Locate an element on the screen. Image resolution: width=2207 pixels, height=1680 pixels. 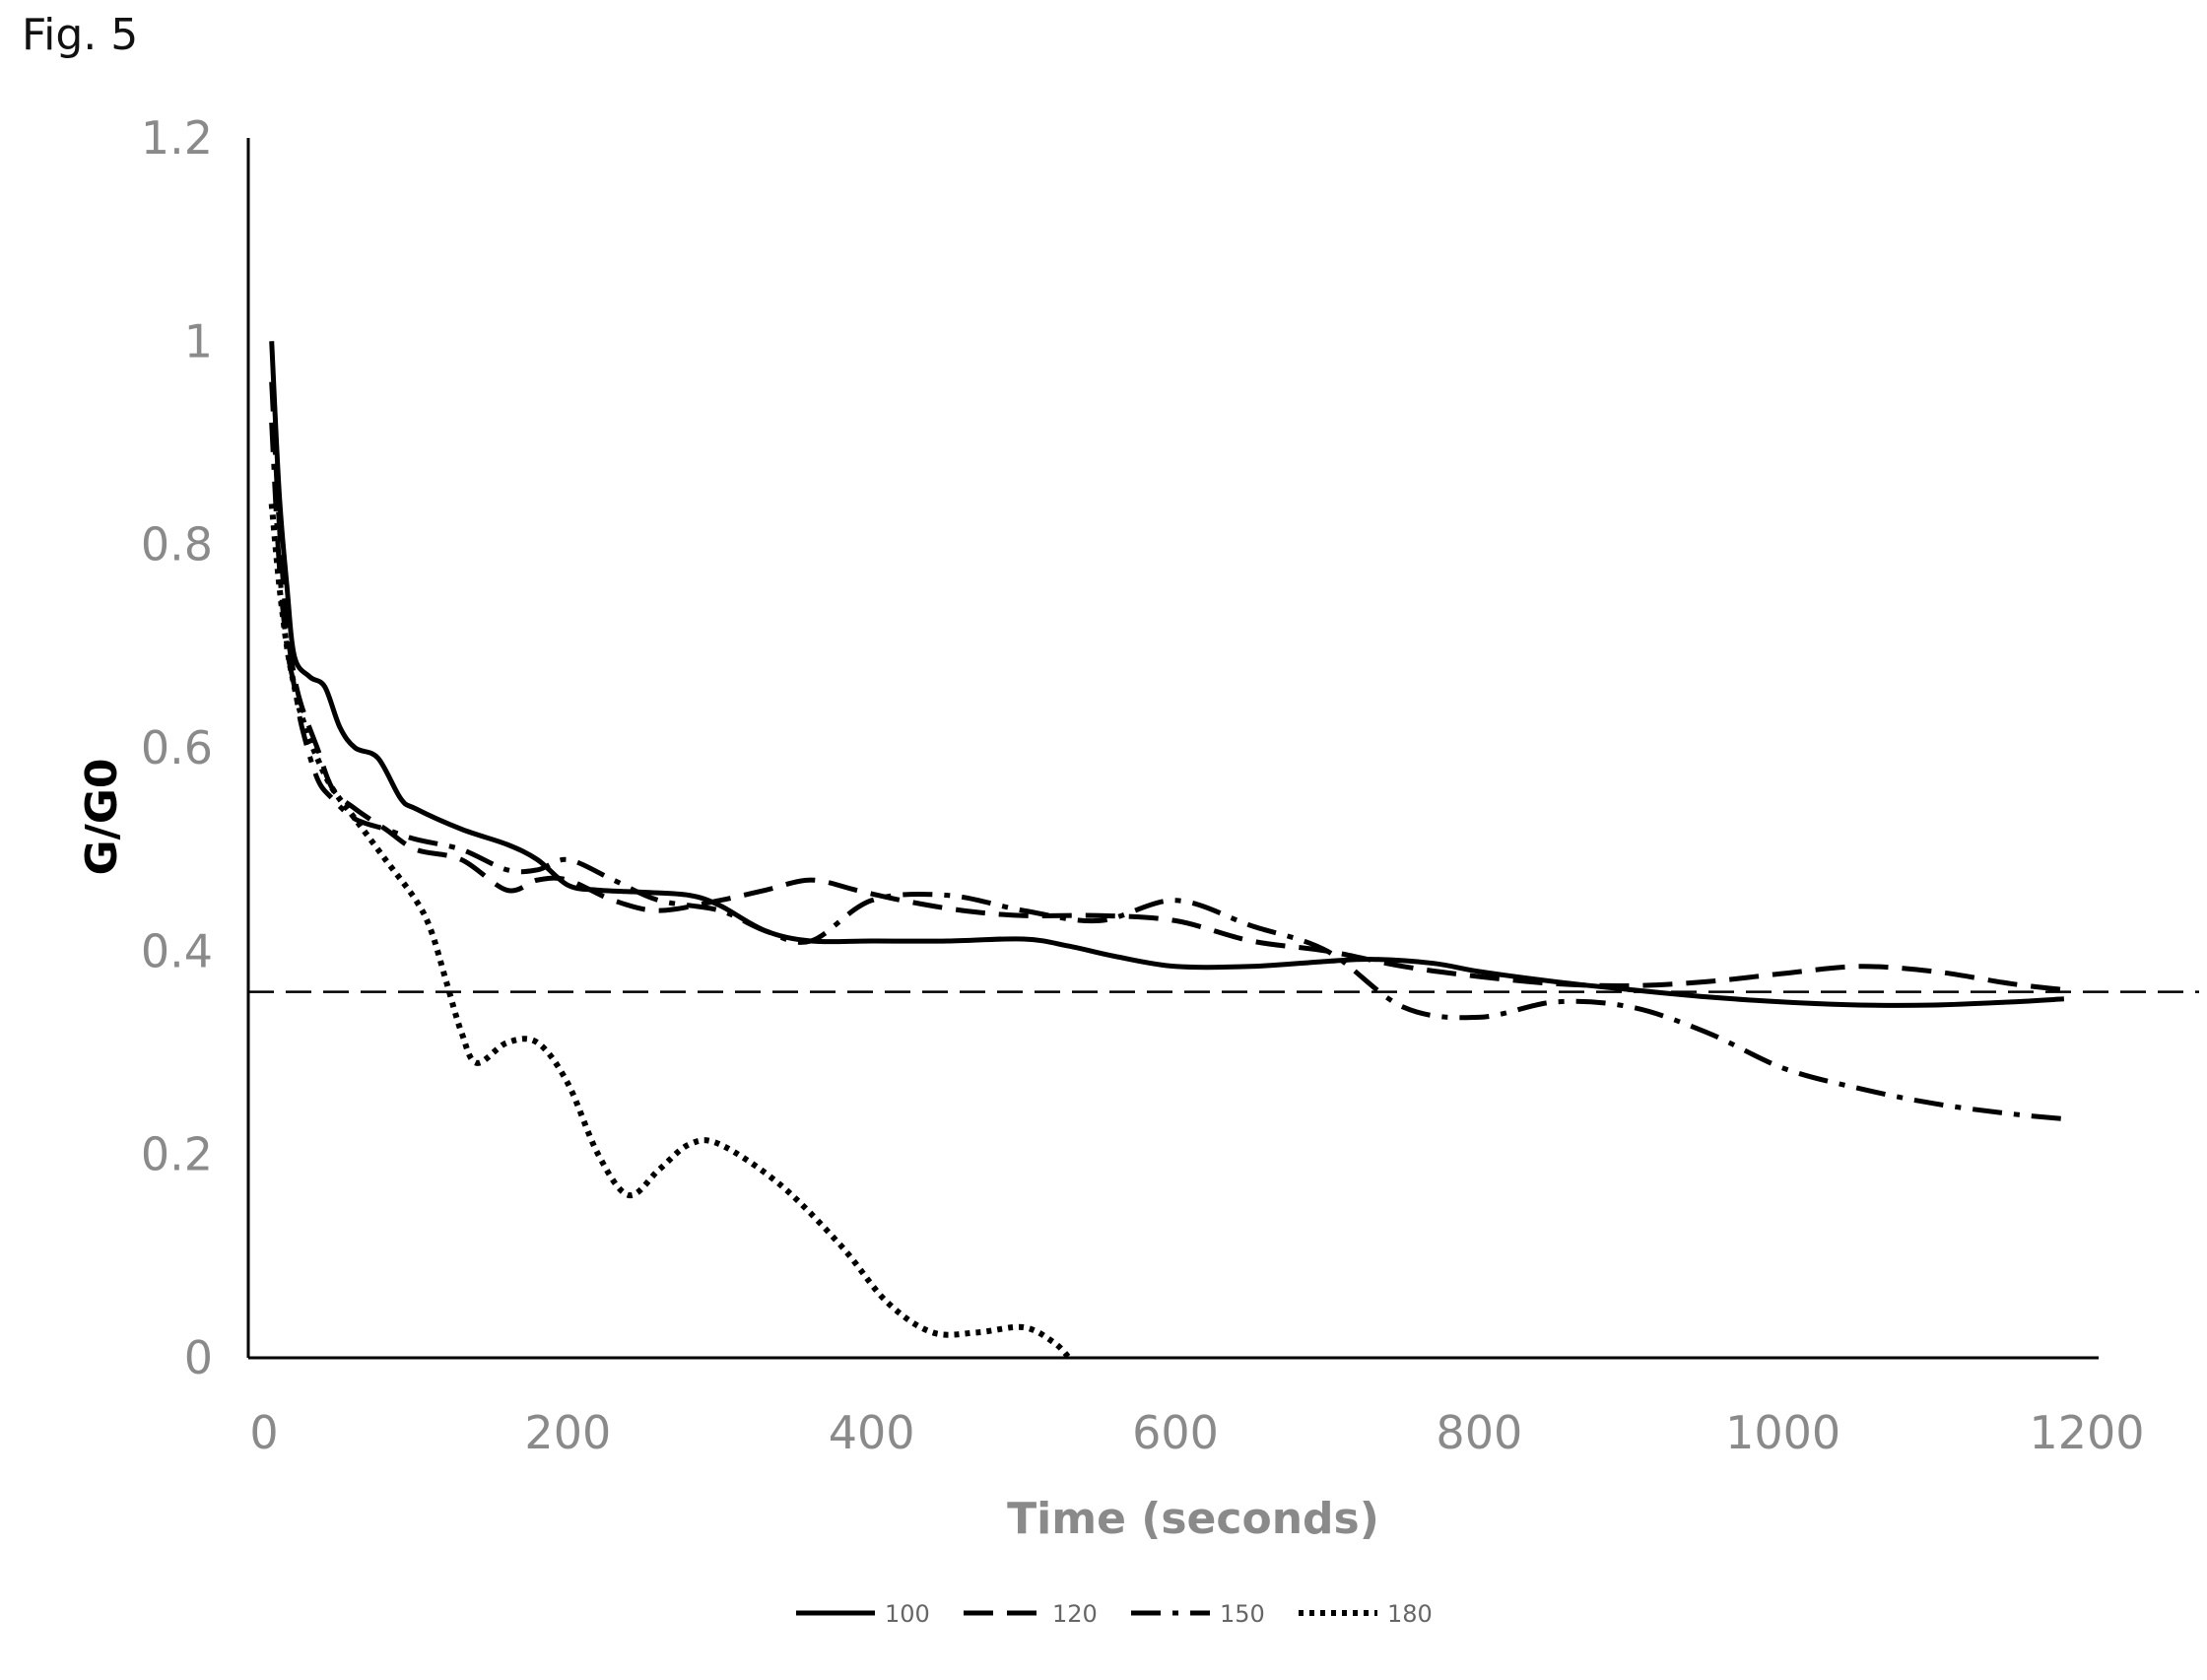
legend: 100 120 150 180 is located at coordinates (1114, 1614).